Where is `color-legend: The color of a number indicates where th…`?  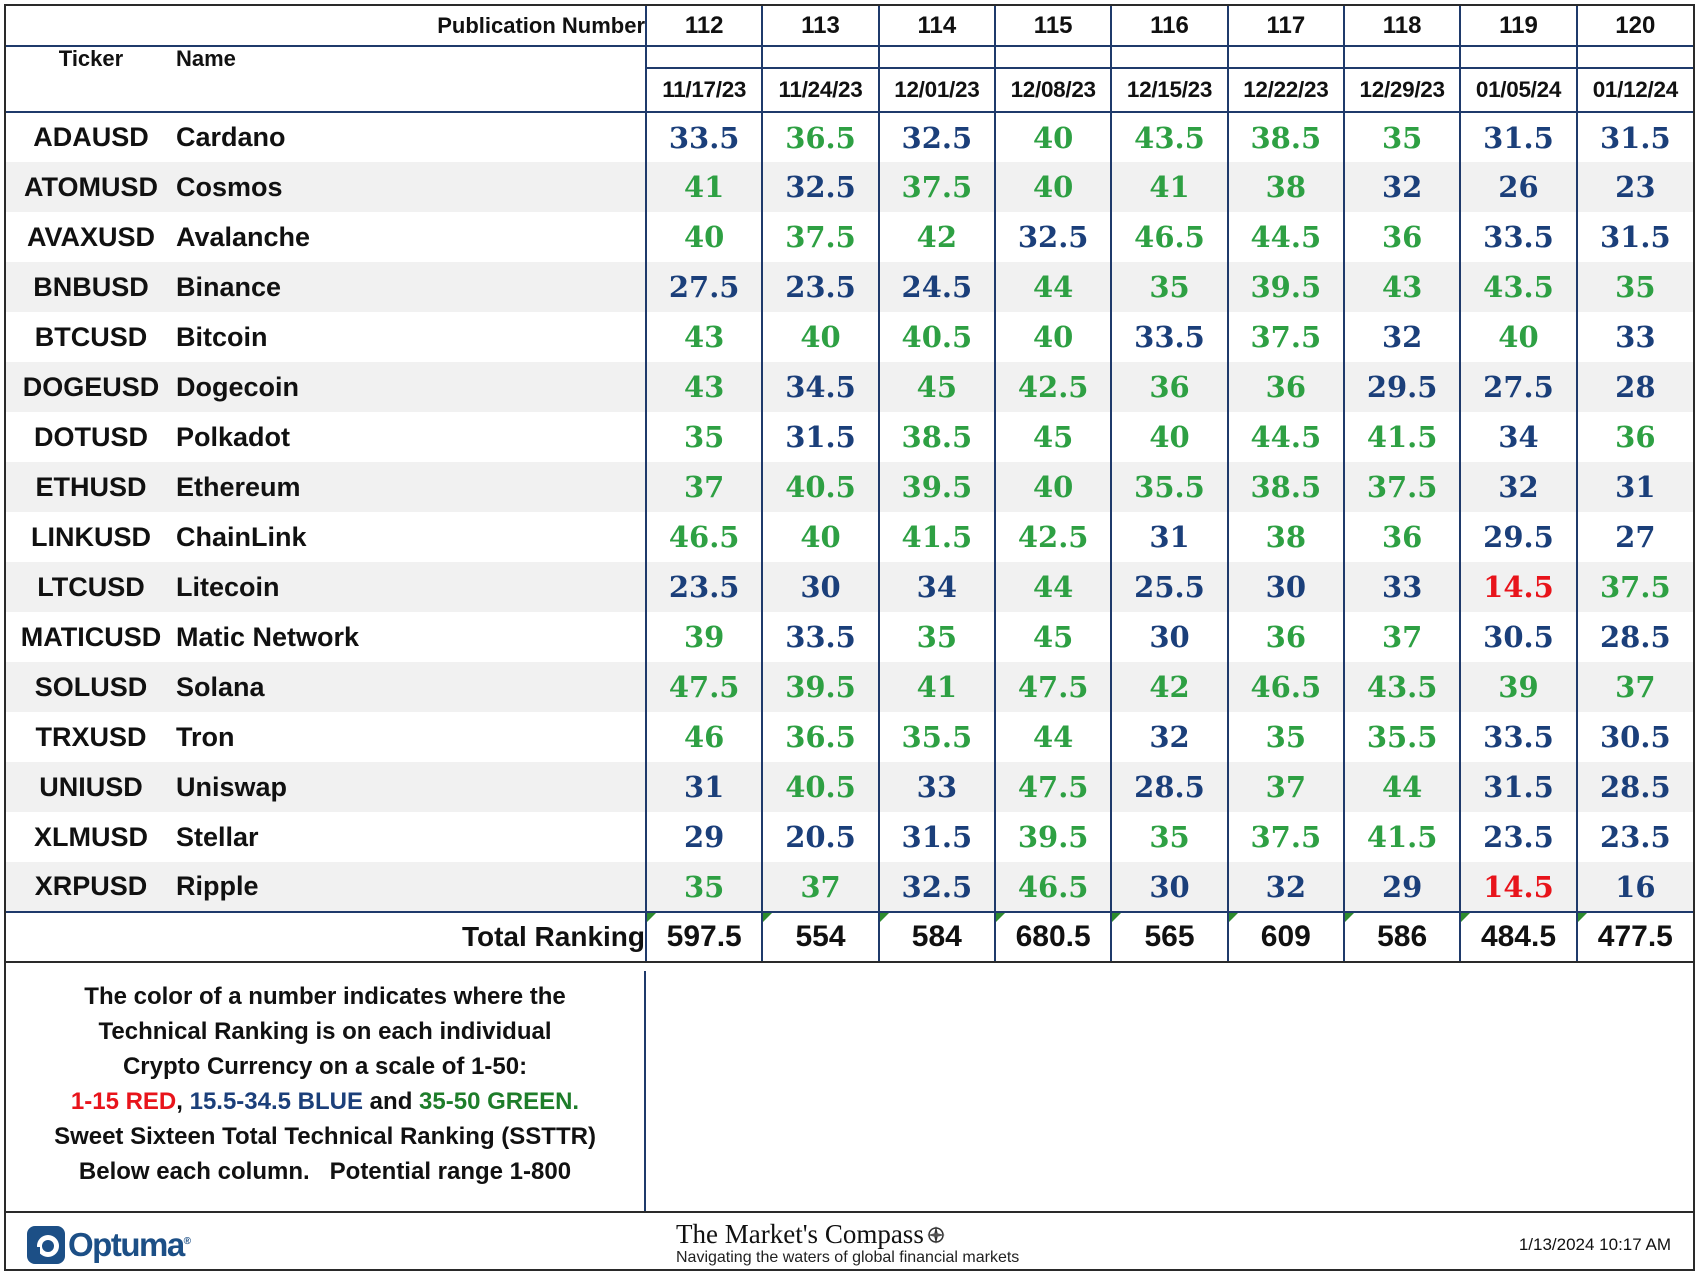
color-legend: The color of a number indicates where th… is located at coordinates (326, 1092).